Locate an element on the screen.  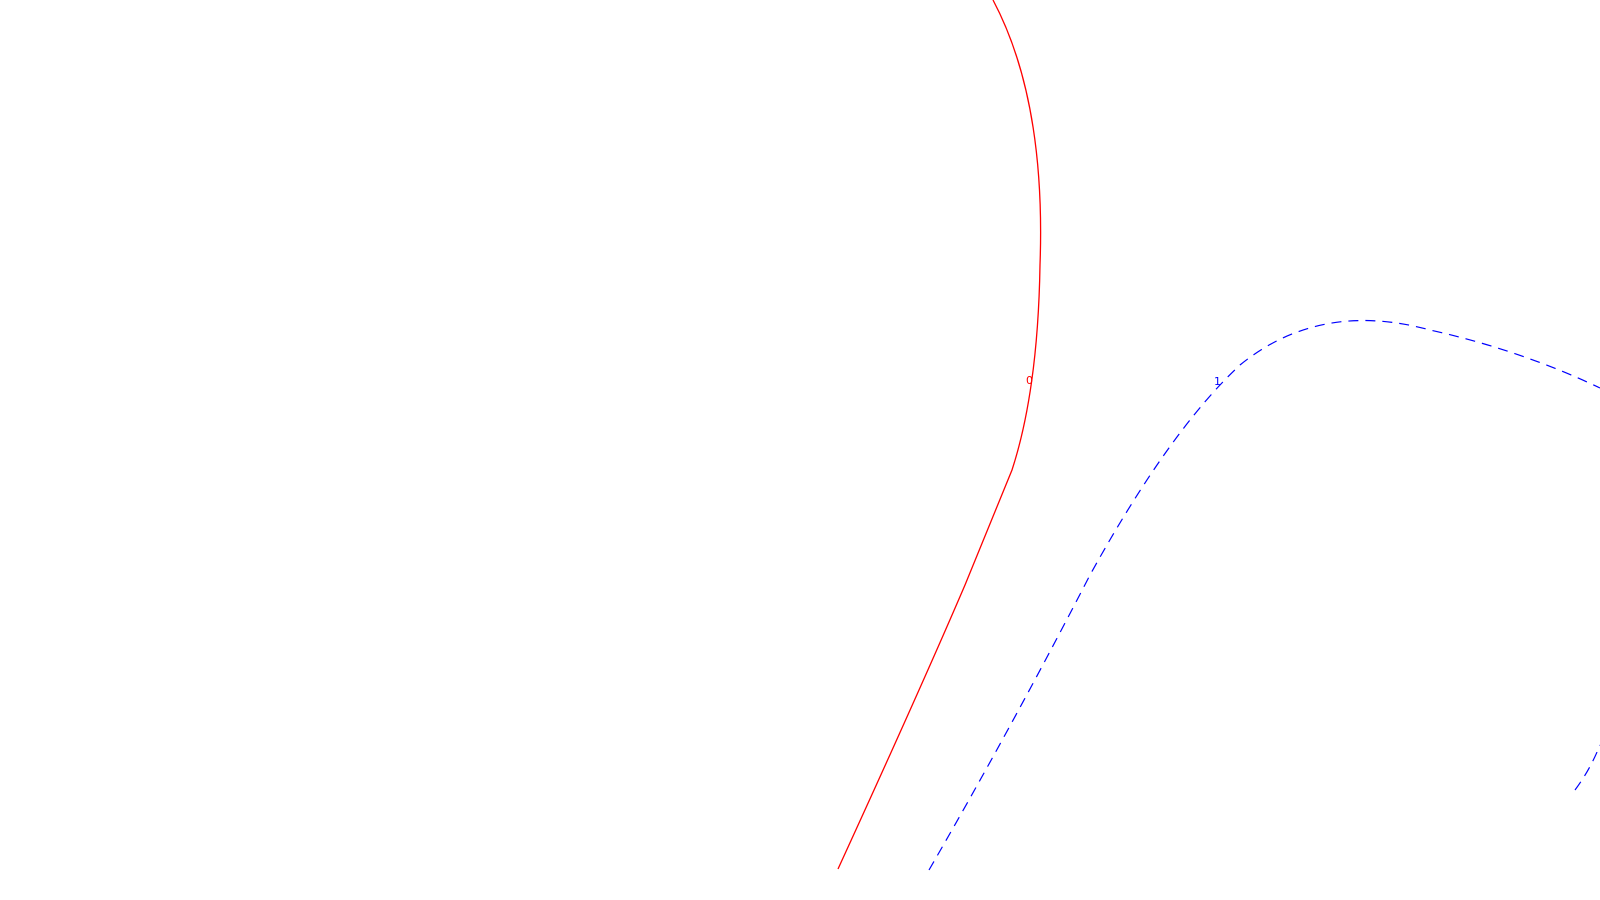
curve-1-tail-path is located at coordinates (1587, 767).